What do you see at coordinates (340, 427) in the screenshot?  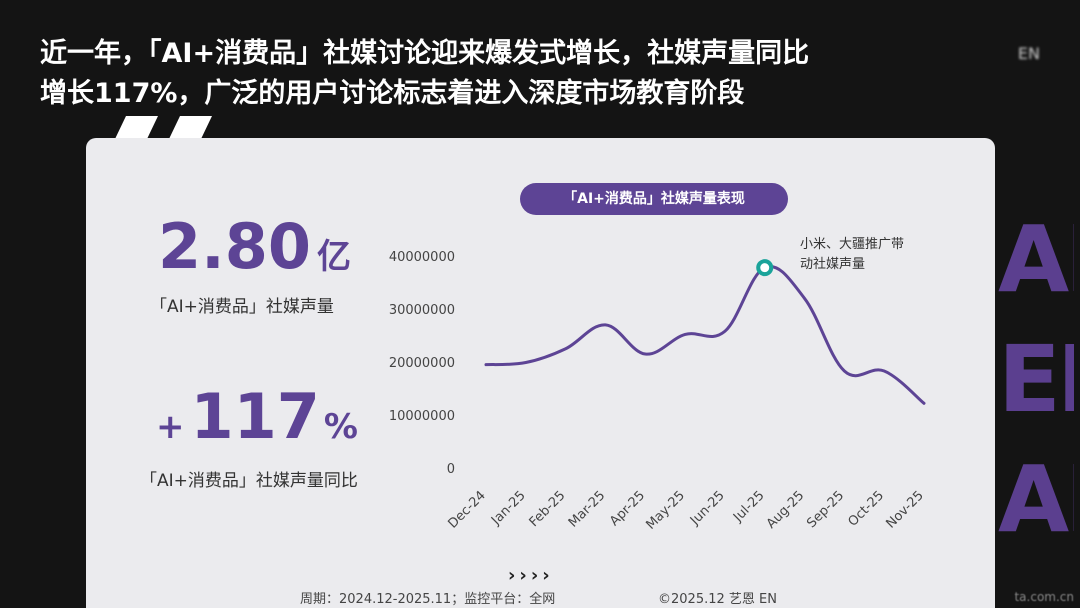 I see `kpi-yoy-unit: %` at bounding box center [340, 427].